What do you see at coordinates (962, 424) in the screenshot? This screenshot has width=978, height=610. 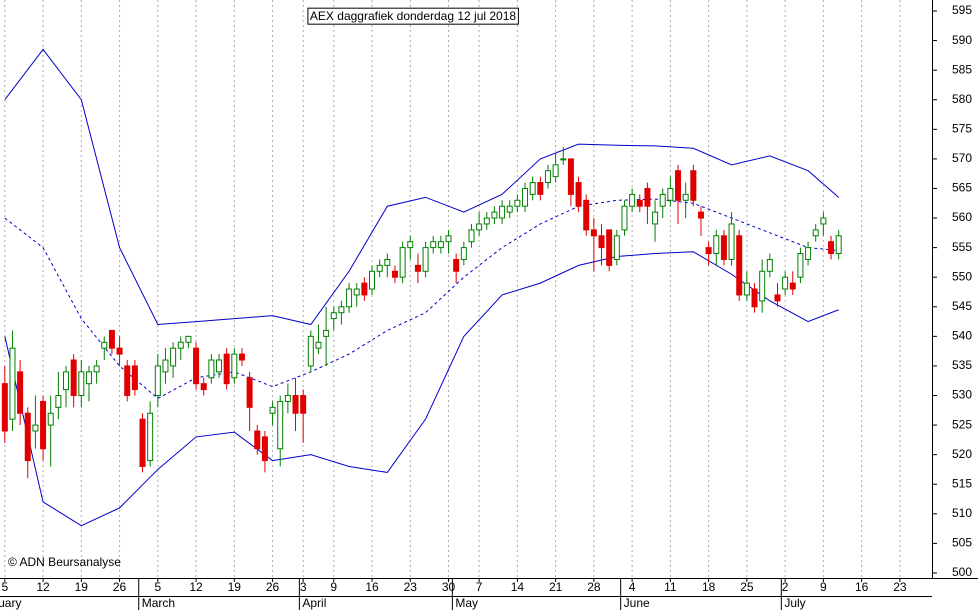 I see `y-tick-label: 525` at bounding box center [962, 424].